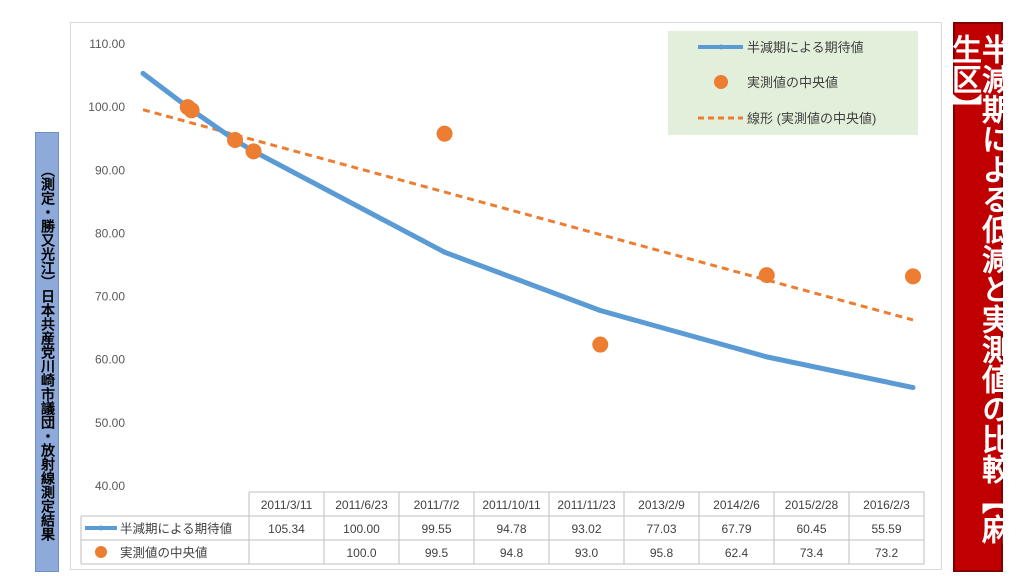 This screenshot has height=576, width=1024. I want to click on table-header-cell: 2011/11/23, so click(586, 505).